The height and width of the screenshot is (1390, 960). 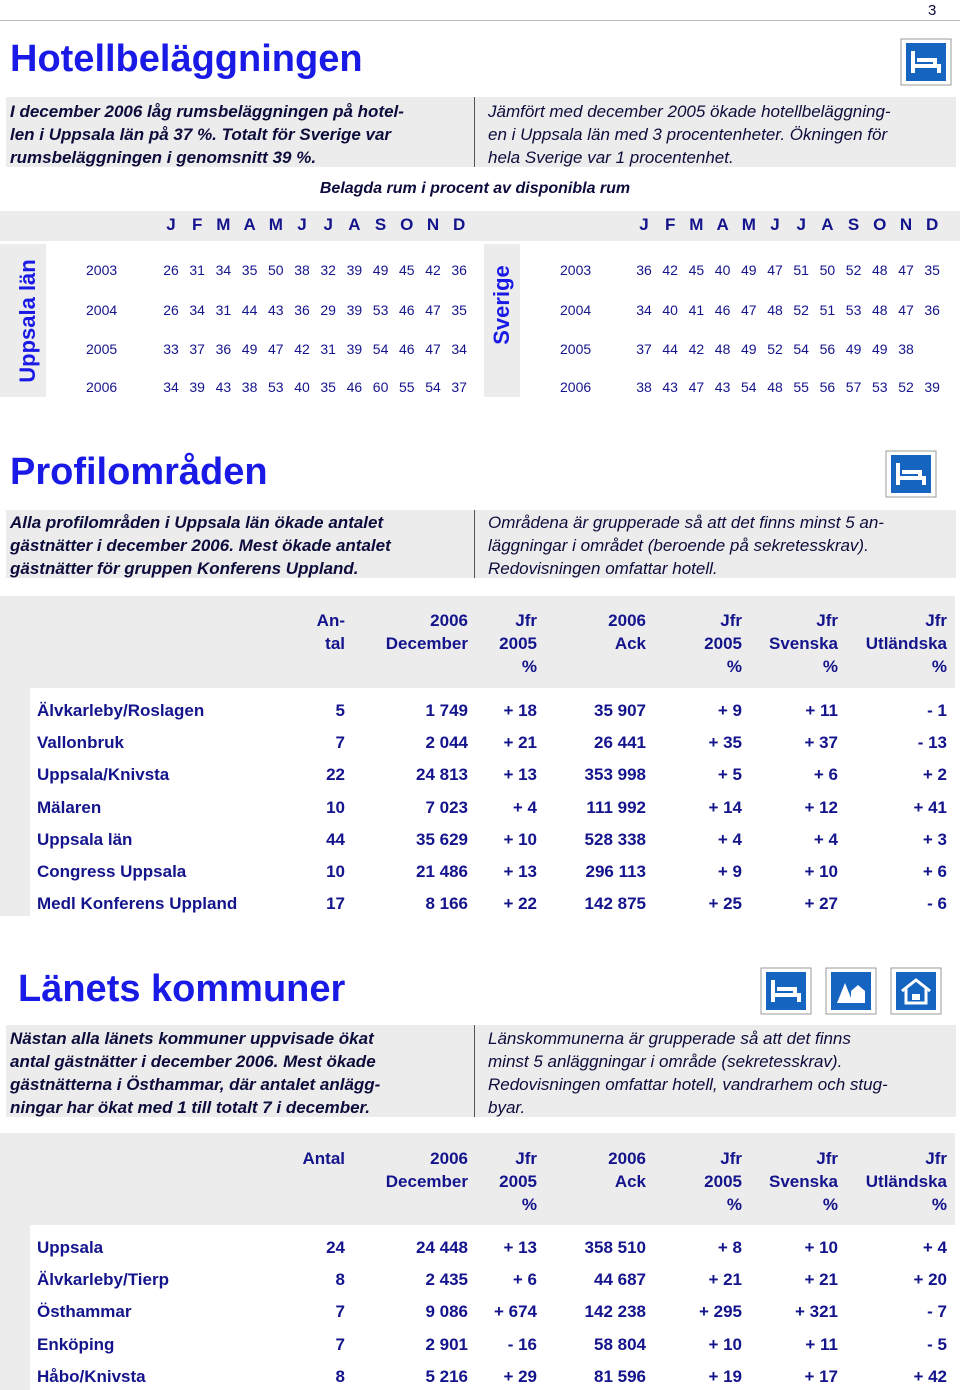 What do you see at coordinates (442, 871) in the screenshot?
I see `cell: 21 486` at bounding box center [442, 871].